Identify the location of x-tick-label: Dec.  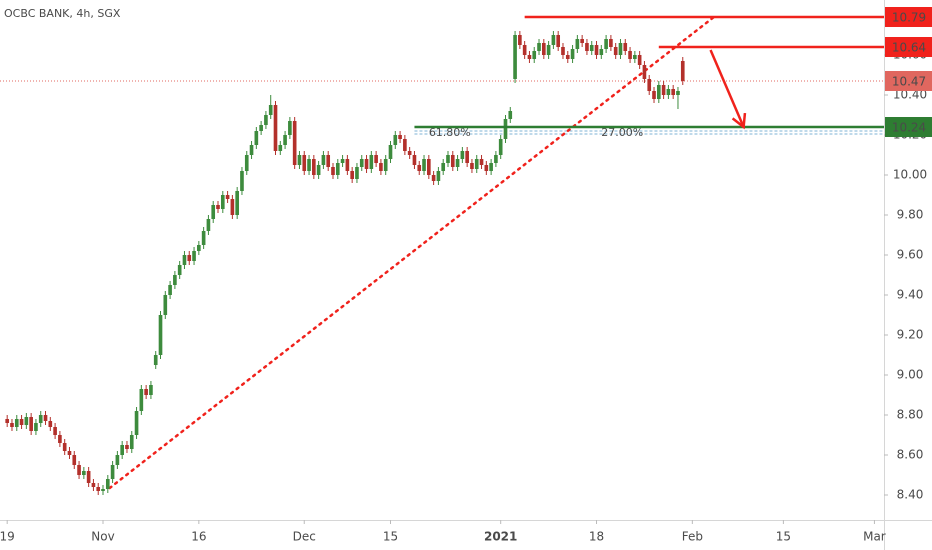
(304, 537).